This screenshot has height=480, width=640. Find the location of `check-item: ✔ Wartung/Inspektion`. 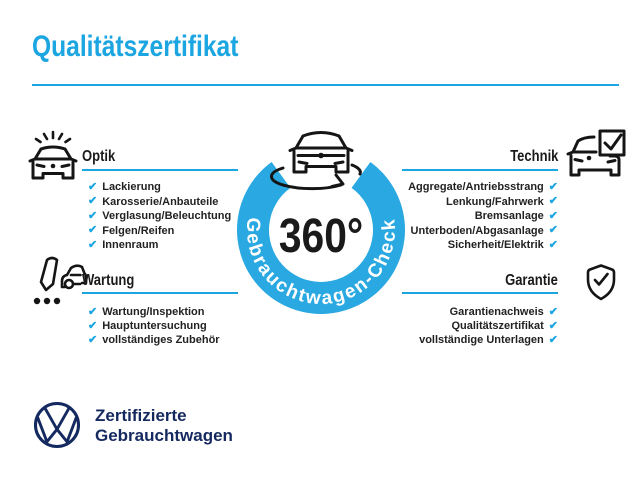

check-item: ✔ Wartung/Inspektion is located at coordinates (154, 312).